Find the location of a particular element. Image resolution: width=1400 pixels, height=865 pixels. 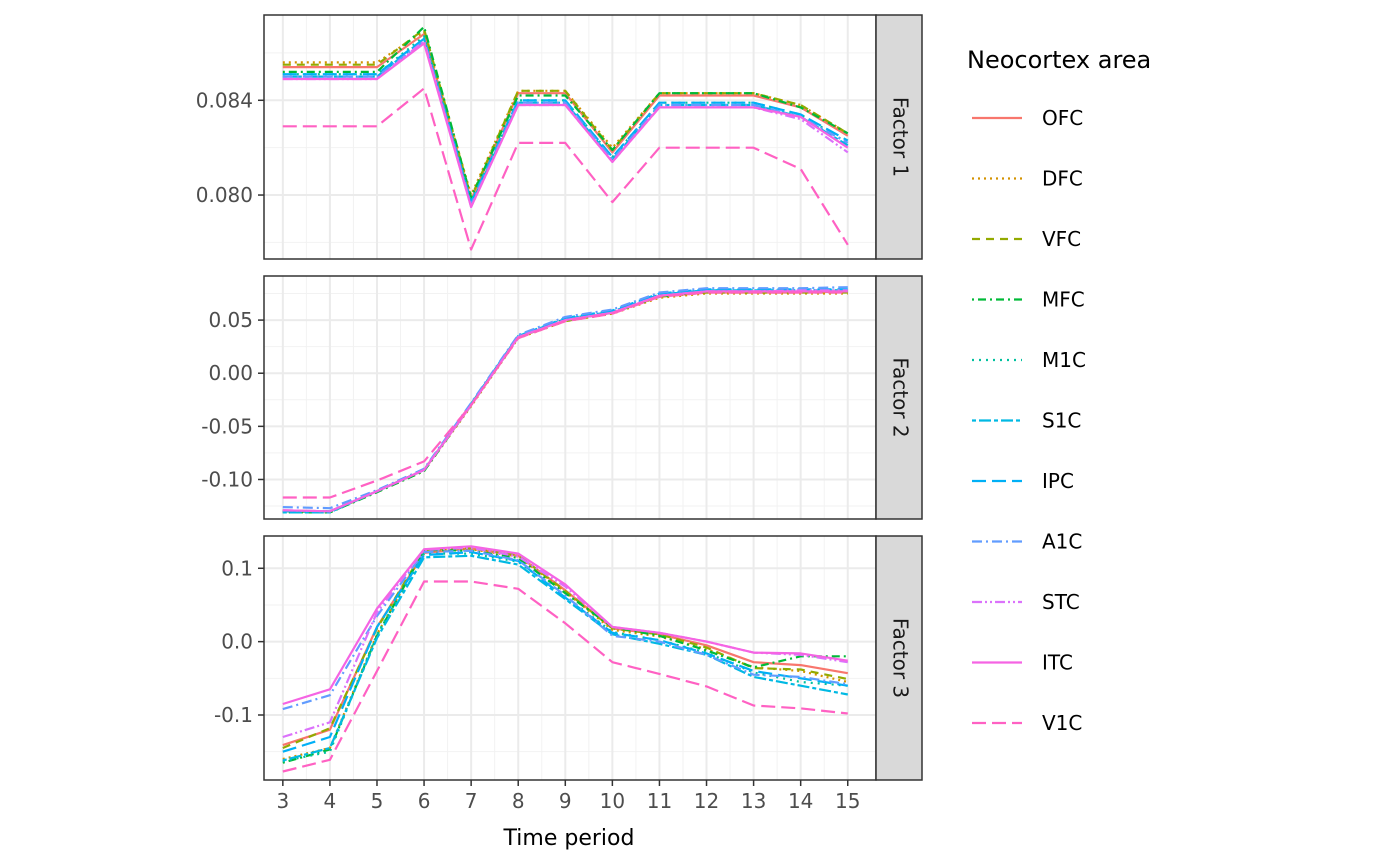

facet-strip-label: Factor 1 is located at coordinates (901, 137).